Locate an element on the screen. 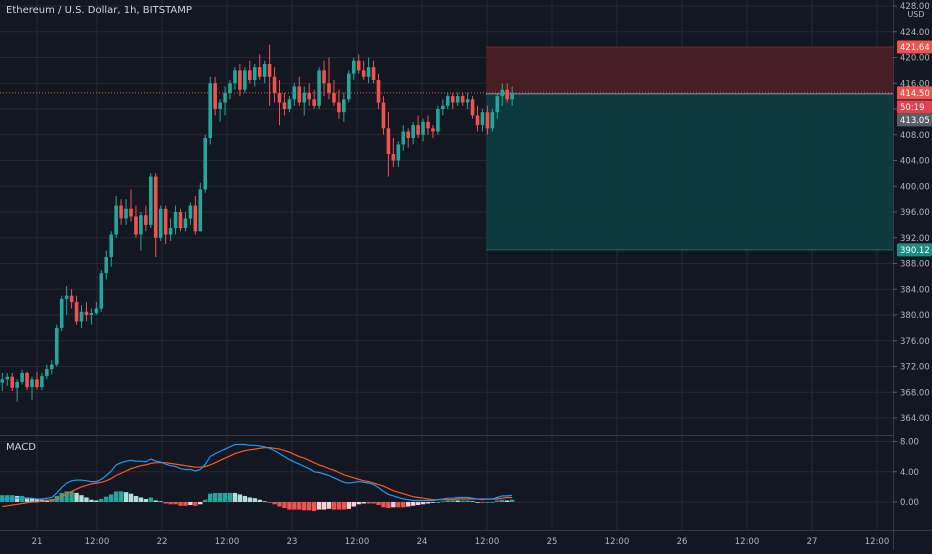 The image size is (932, 554). stop-loss-zone is located at coordinates (689, 69).